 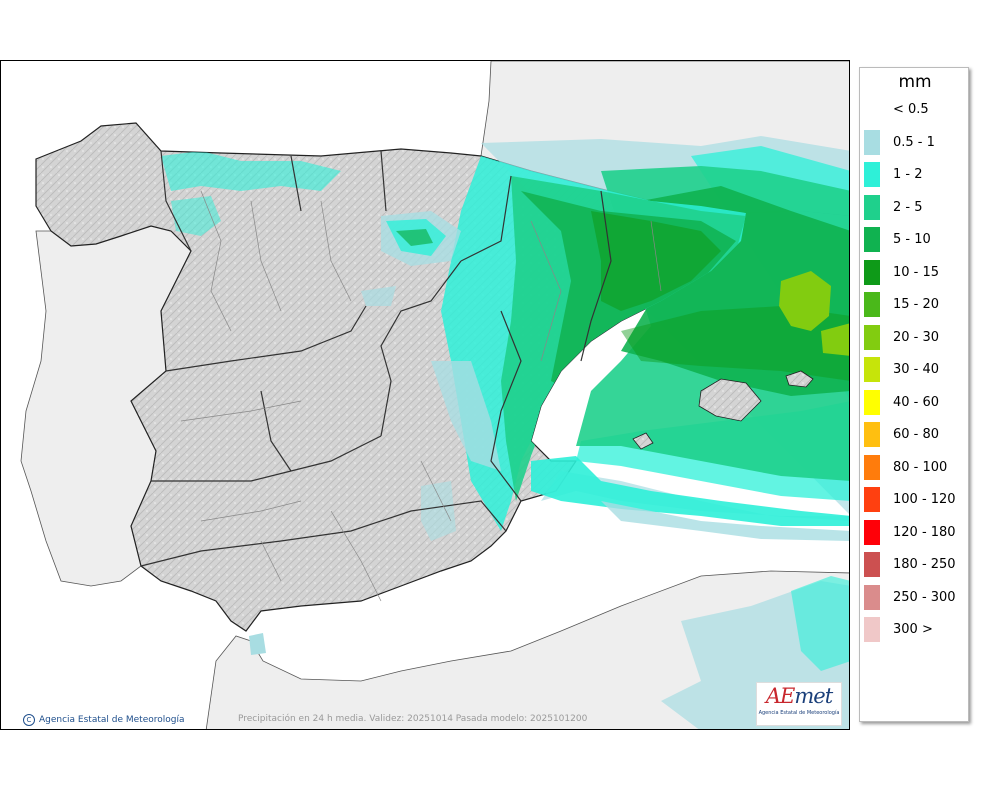 What do you see at coordinates (29, 720) in the screenshot?
I see `copyright-icon: C` at bounding box center [29, 720].